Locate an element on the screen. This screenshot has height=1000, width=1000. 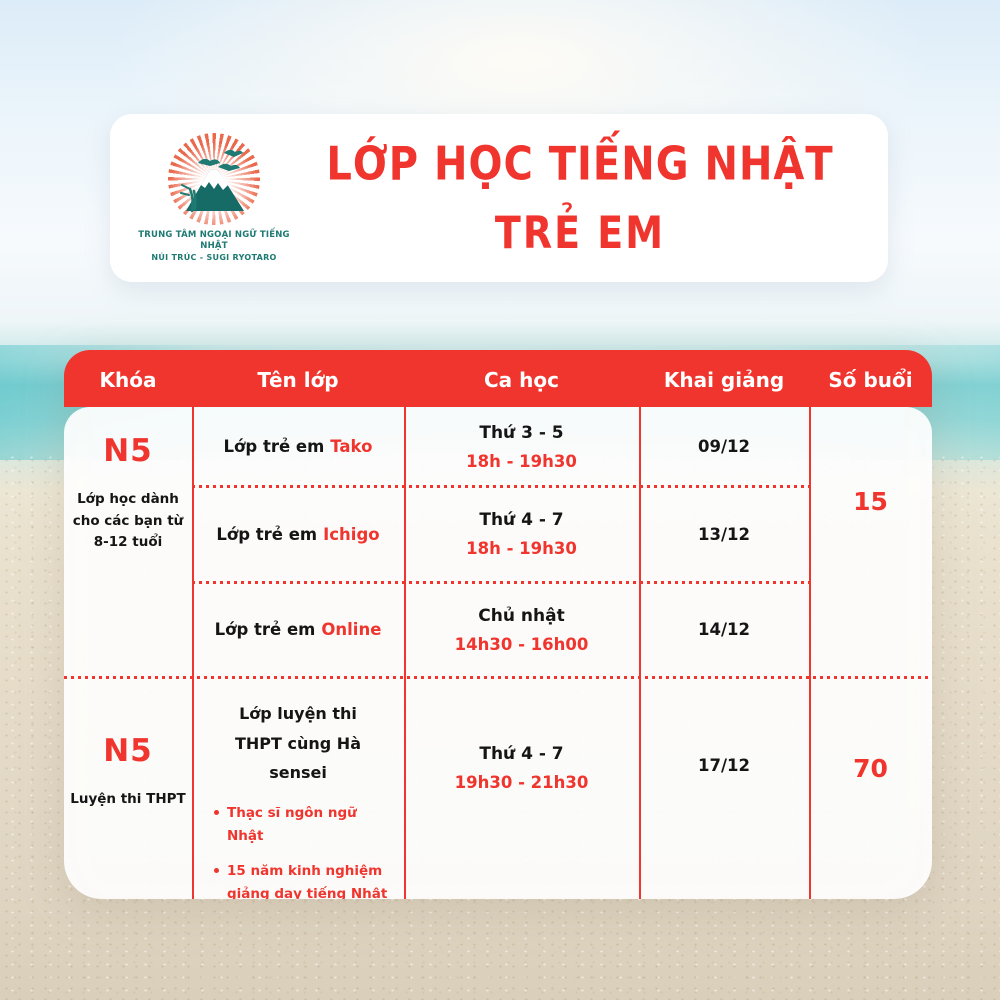
credential-item: 15 năm kinh nghiệm giảng dạy tiếng Nhật is located at coordinates (298, 879).